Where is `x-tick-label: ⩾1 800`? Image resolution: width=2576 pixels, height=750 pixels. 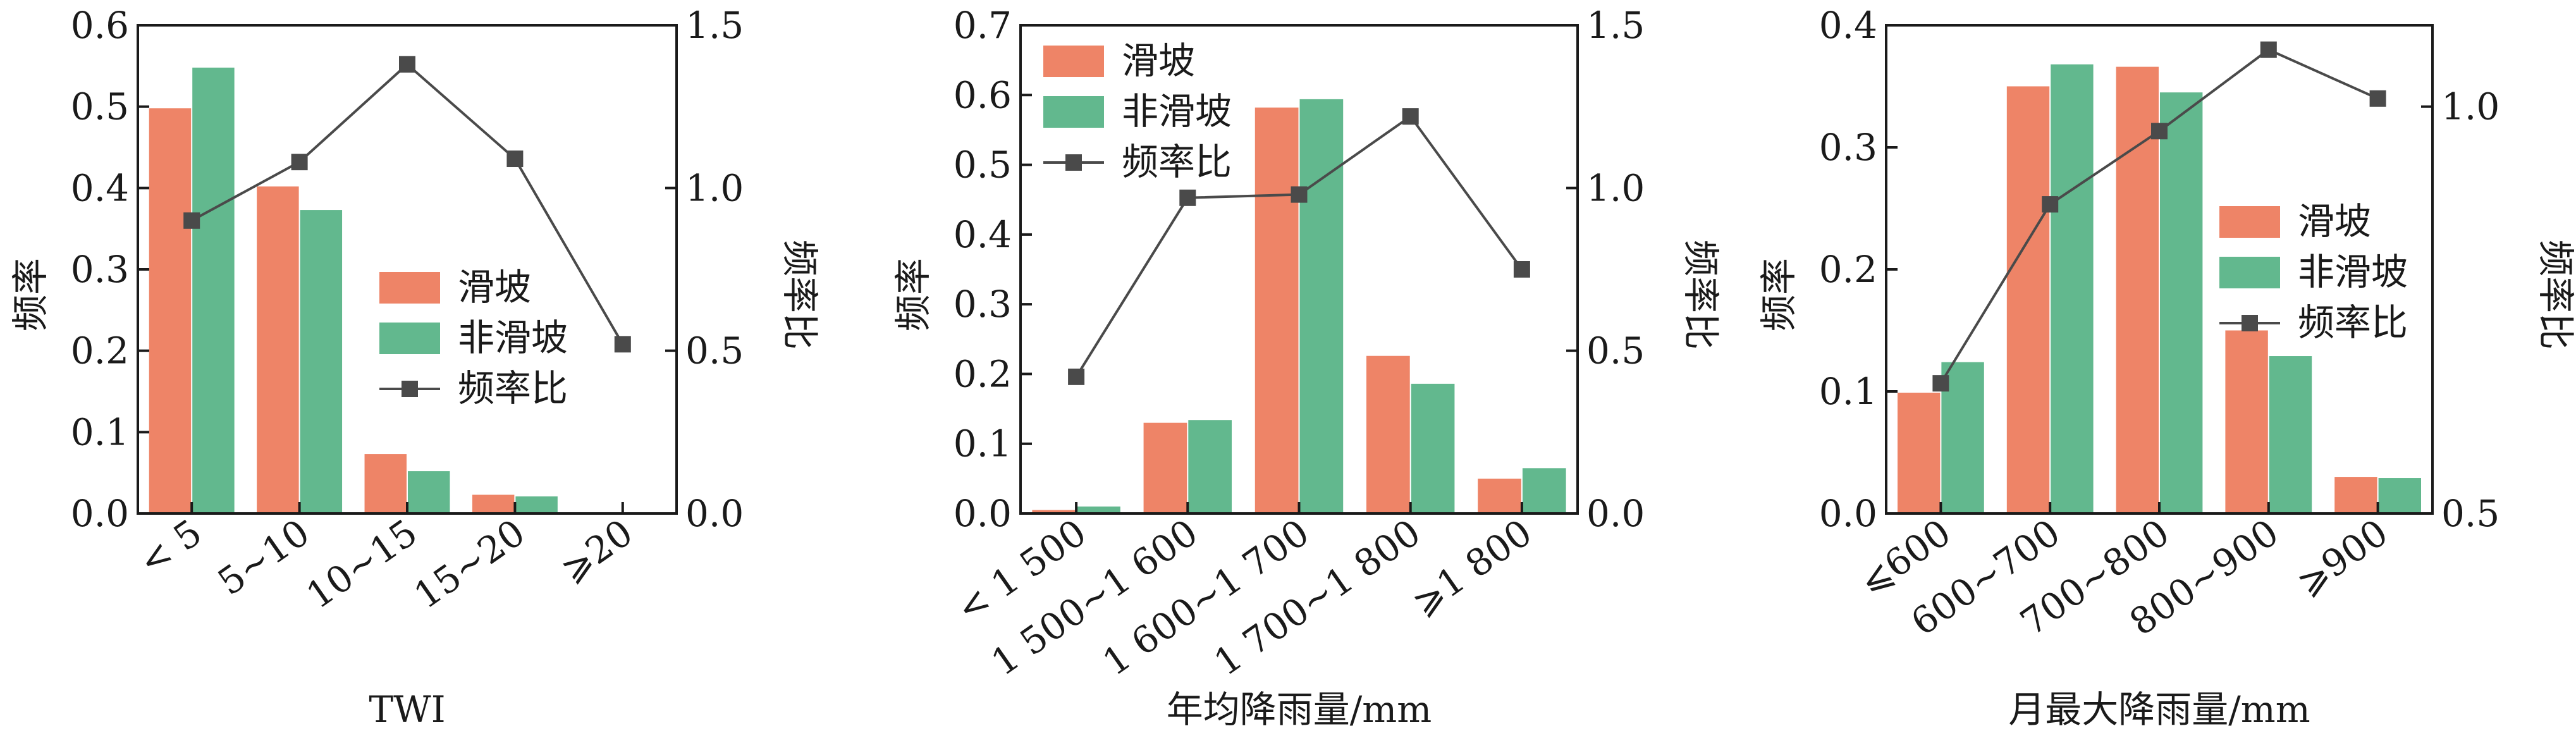
x-tick-label: ⩾1 800 is located at coordinates (1472, 567).